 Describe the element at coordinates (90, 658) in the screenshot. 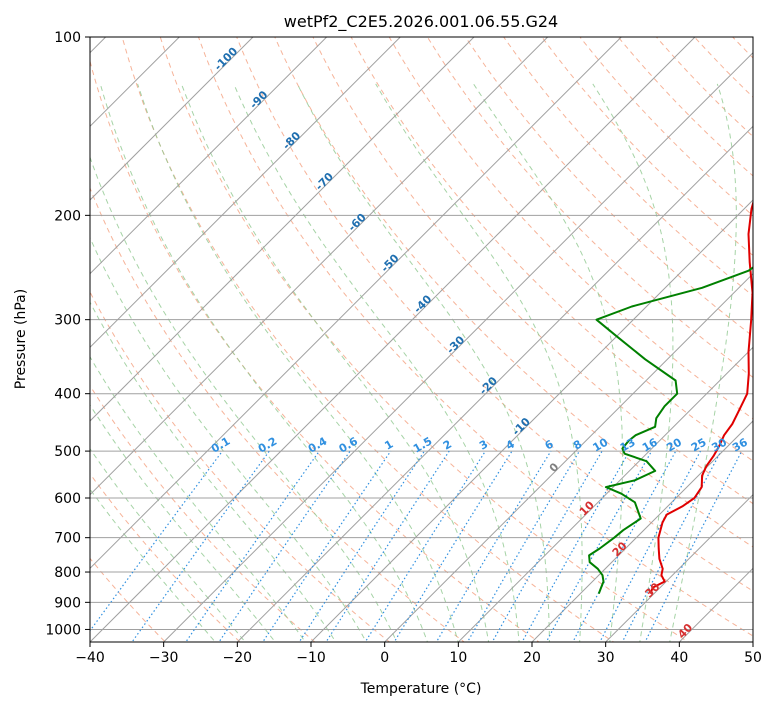

I see `x-tick-label: −40` at that location.